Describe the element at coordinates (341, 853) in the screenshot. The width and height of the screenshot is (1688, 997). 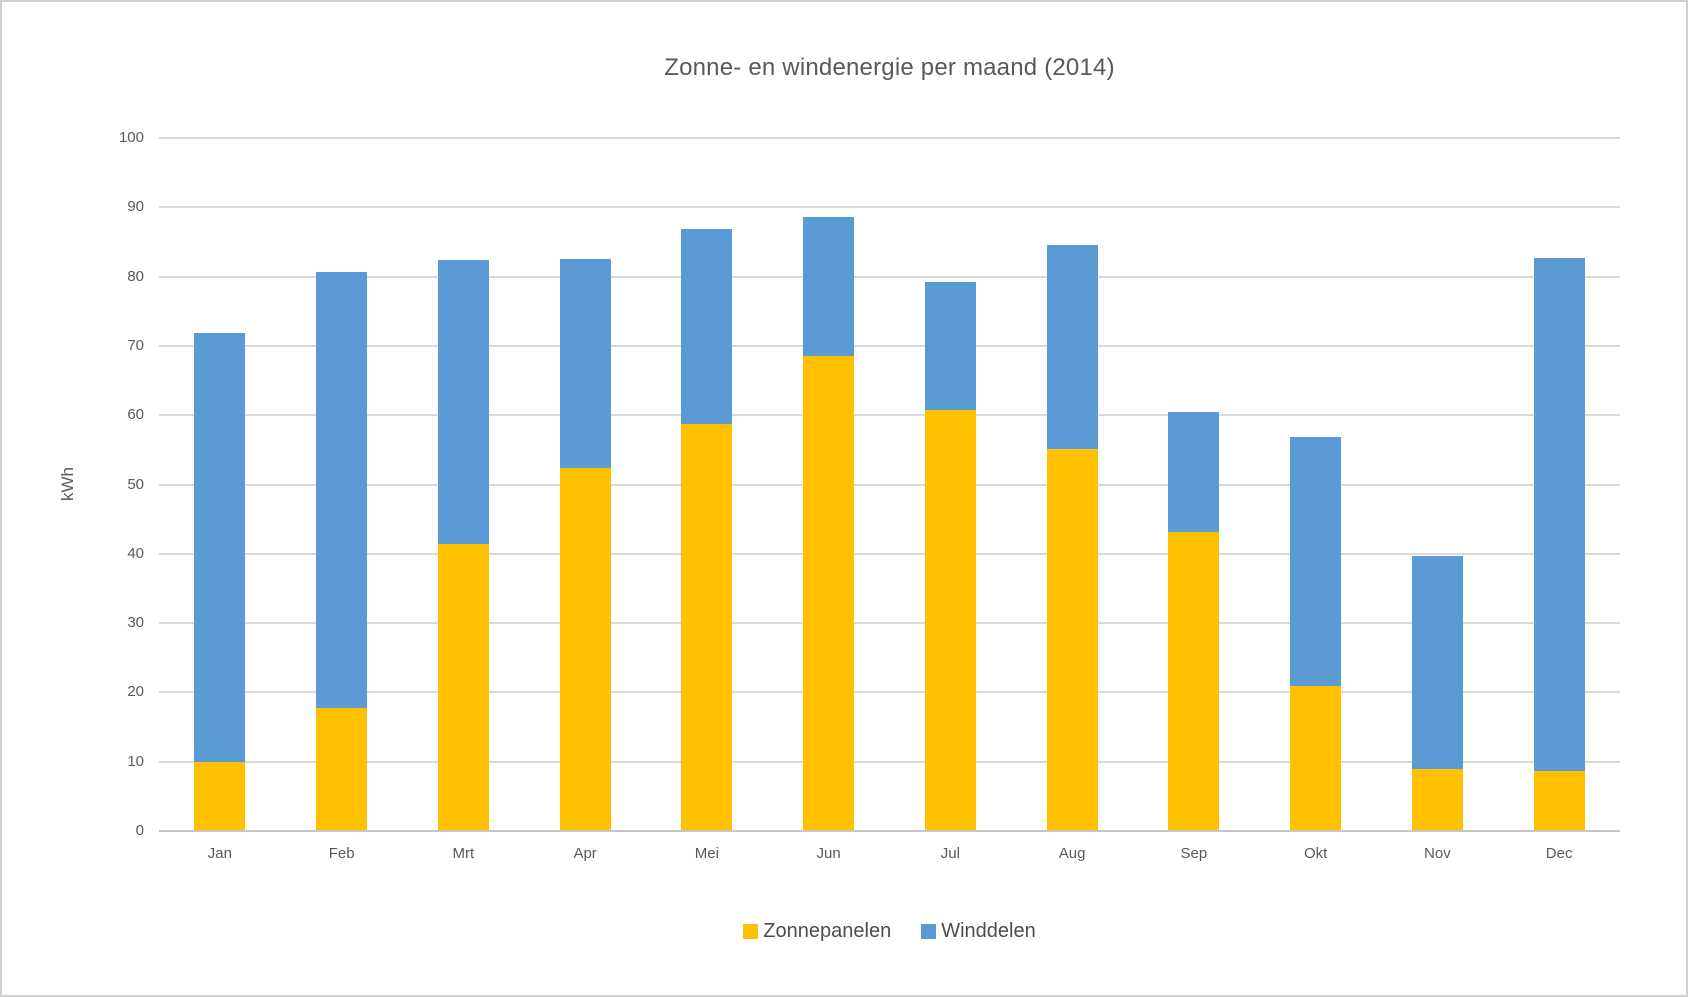
I see `x-tick-label-feb: Feb` at that location.